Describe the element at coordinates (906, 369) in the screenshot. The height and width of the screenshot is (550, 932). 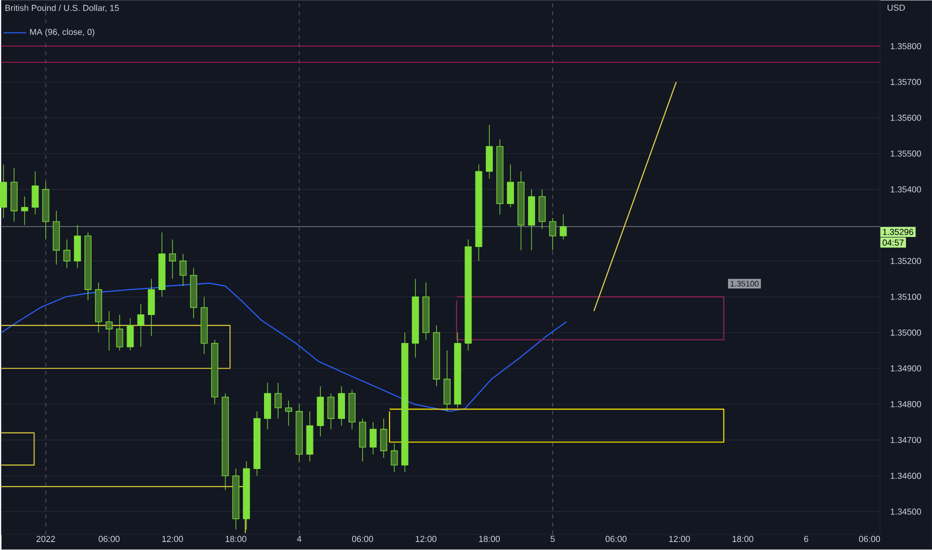
I see `y-tick-label: 1.34900` at that location.